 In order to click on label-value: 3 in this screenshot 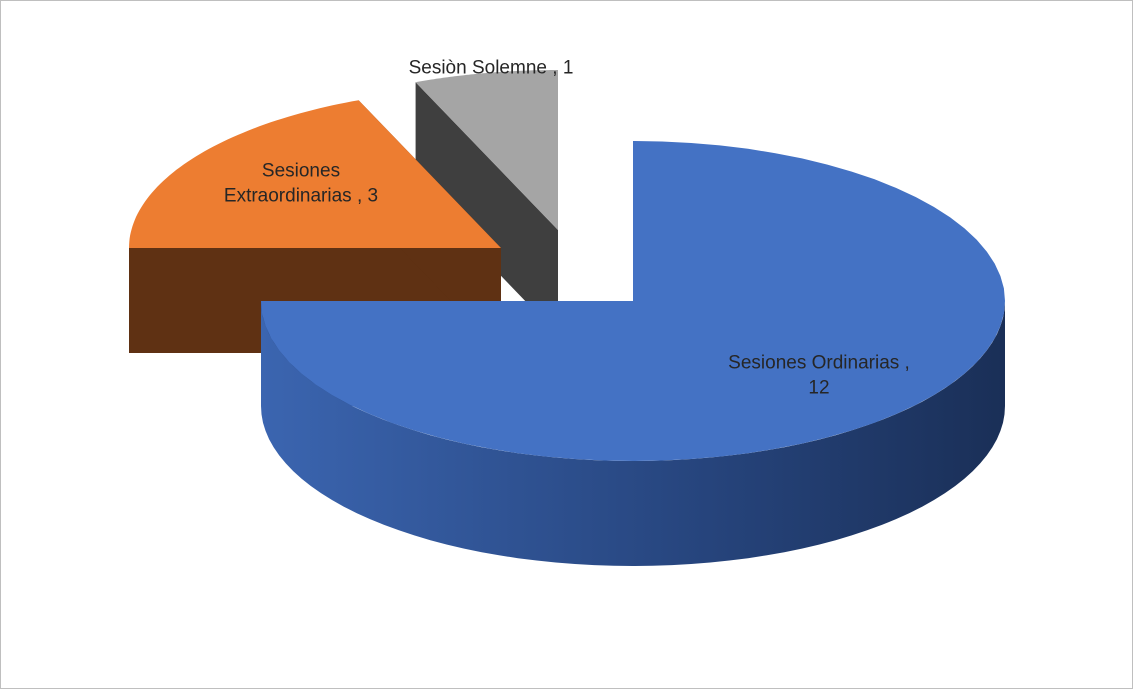, I will do `click(373, 195)`.